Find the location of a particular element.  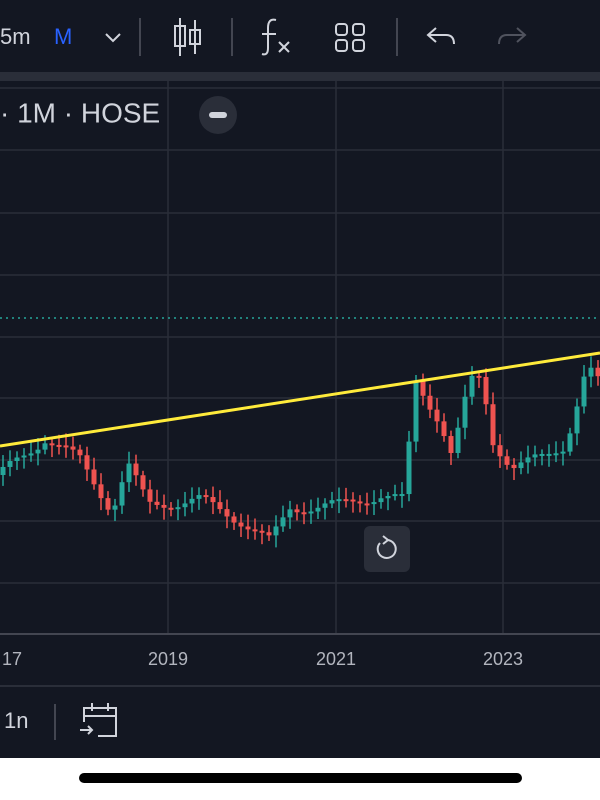

reset-chart-button is located at coordinates (387, 549).